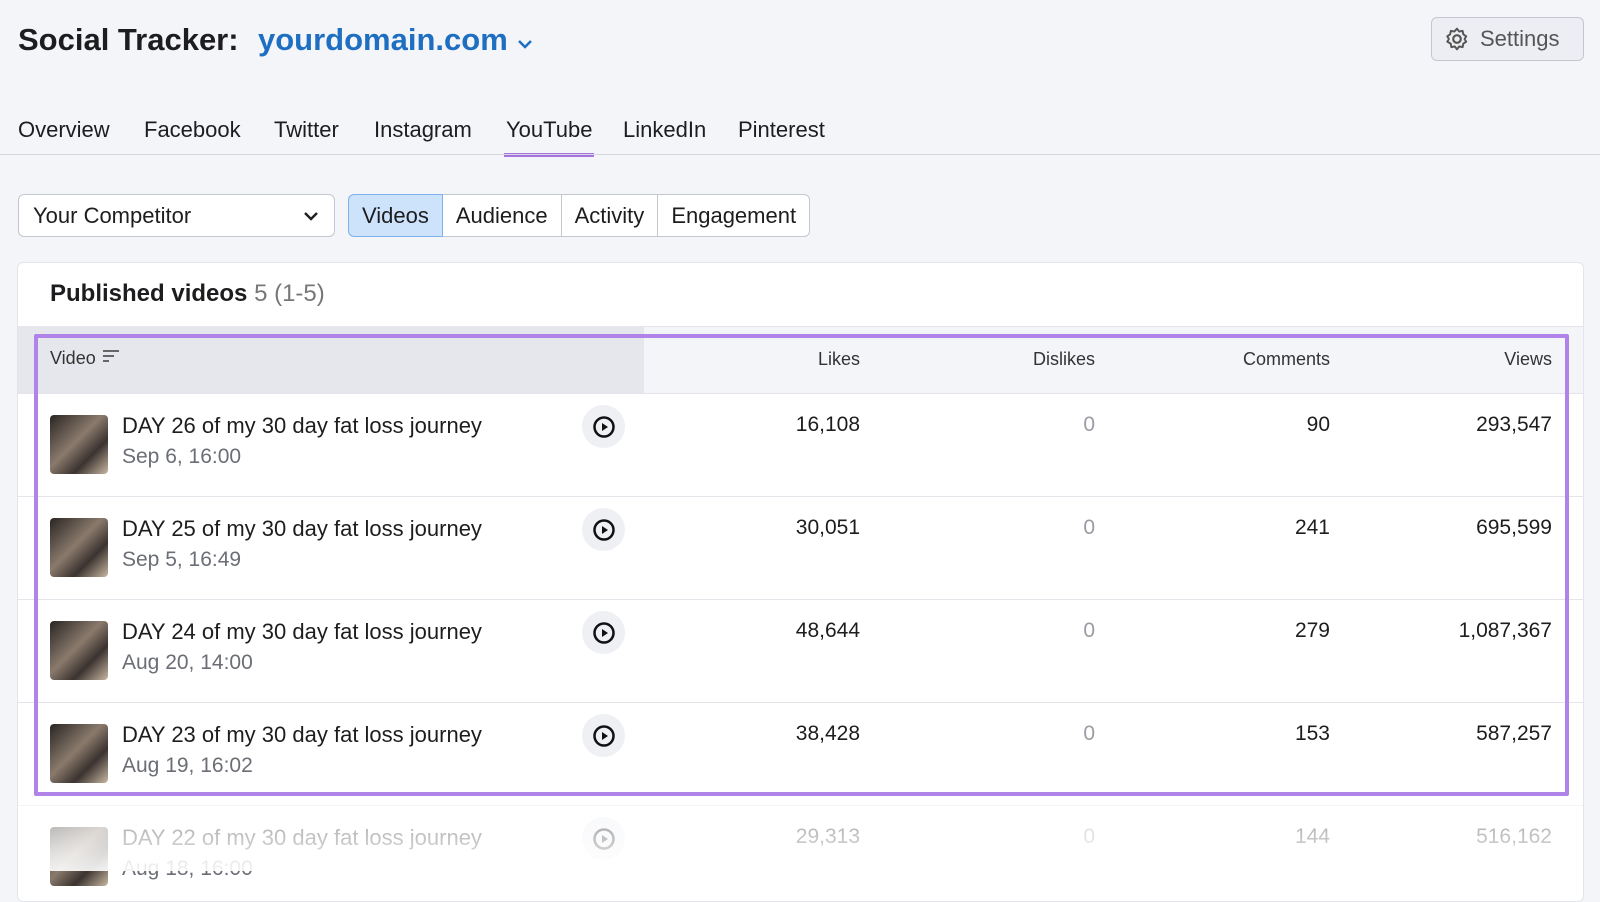  I want to click on video-date: Sep 5, 16:49, so click(182, 559).